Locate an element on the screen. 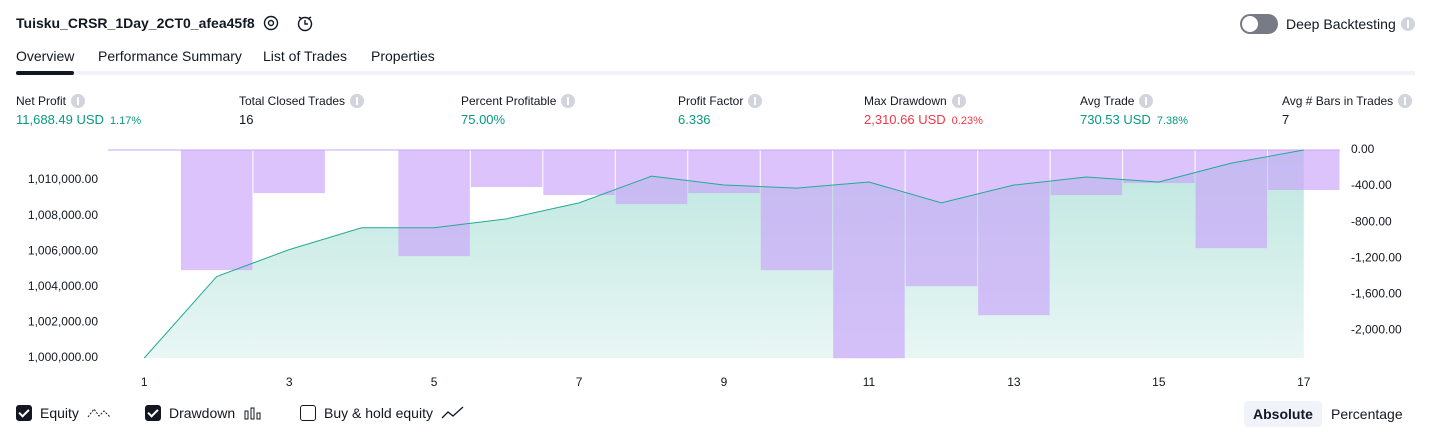 This screenshot has height=438, width=1431. legend-label: Equity is located at coordinates (59, 413).